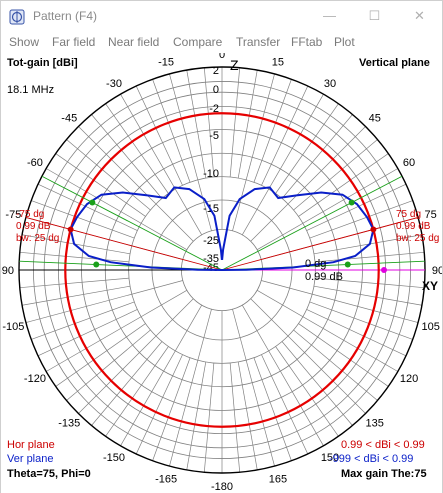  Describe the element at coordinates (69, 424) in the screenshot. I see `angle-label: -135` at that location.